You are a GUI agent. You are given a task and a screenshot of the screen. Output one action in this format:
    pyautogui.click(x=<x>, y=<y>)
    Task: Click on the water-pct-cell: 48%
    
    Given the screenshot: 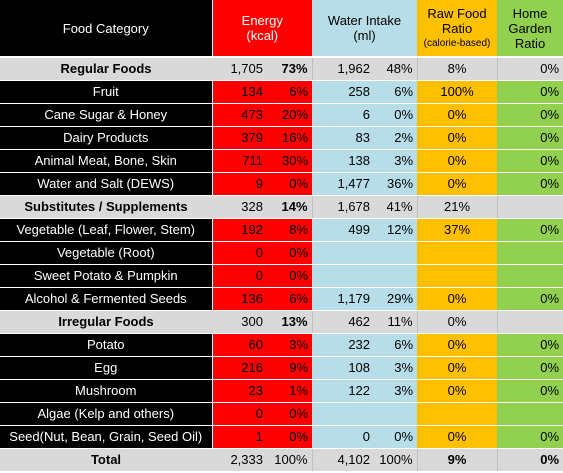 What is the action you would take?
    pyautogui.click(x=396, y=69)
    